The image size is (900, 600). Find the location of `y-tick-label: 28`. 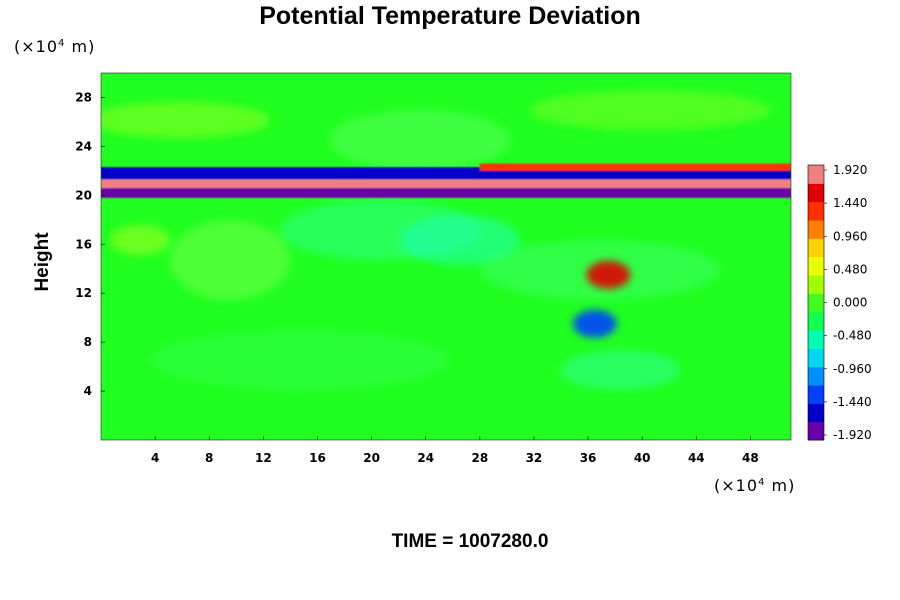

y-tick-label: 28 is located at coordinates (83, 97).